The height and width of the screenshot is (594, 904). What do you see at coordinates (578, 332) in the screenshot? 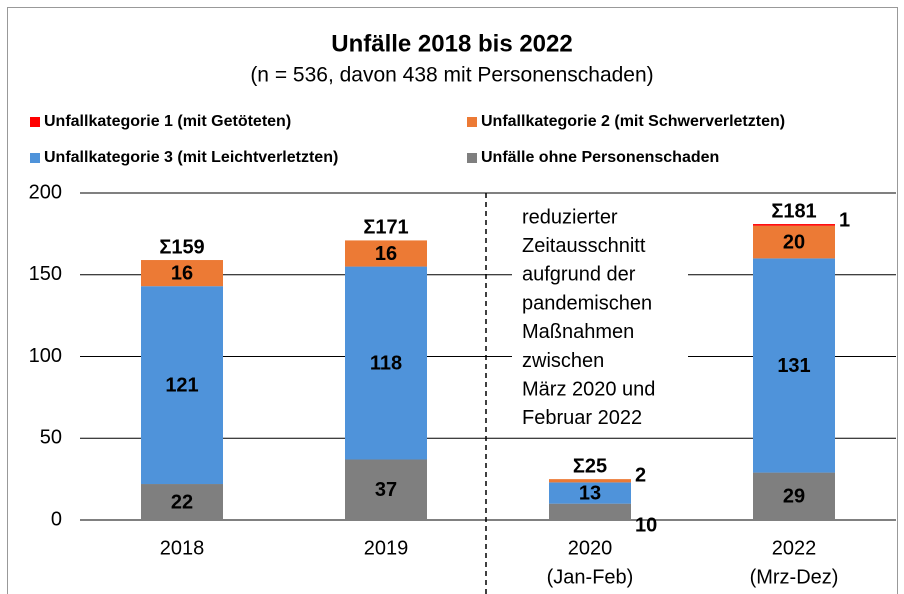
I see `annotation-line: Maßnahmen` at bounding box center [578, 332].